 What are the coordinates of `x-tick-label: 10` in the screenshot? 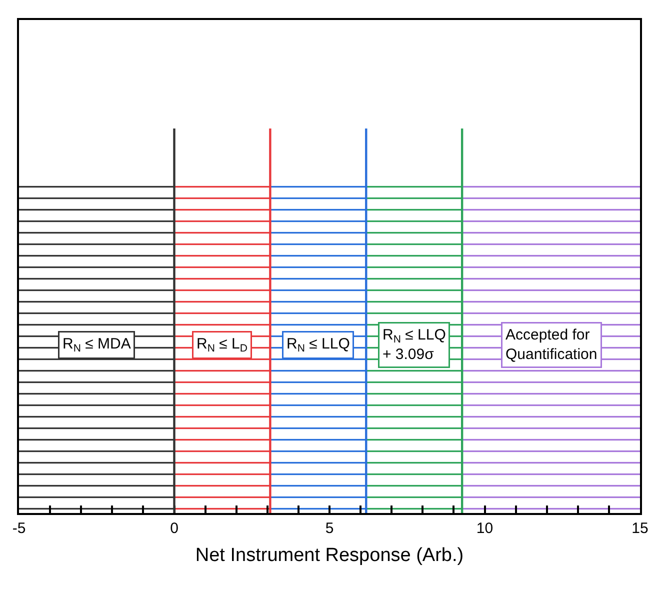 It's located at (485, 528).